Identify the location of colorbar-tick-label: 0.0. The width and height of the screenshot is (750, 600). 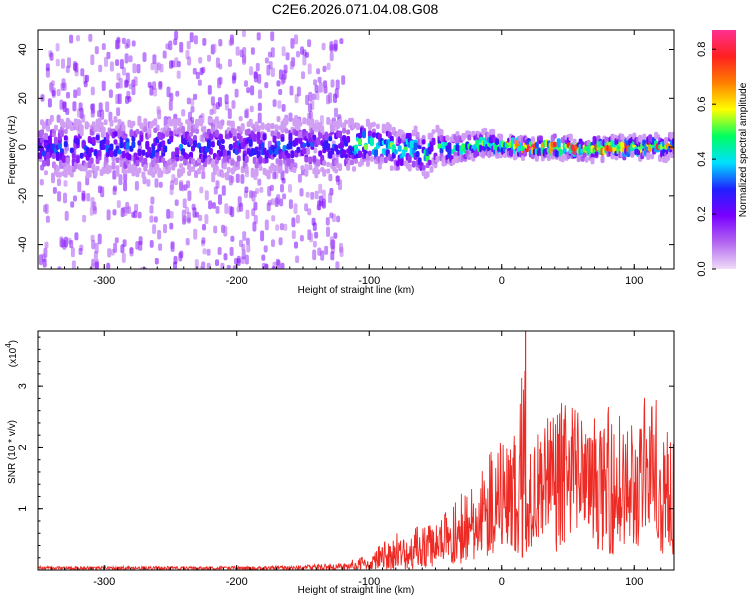
(702, 268).